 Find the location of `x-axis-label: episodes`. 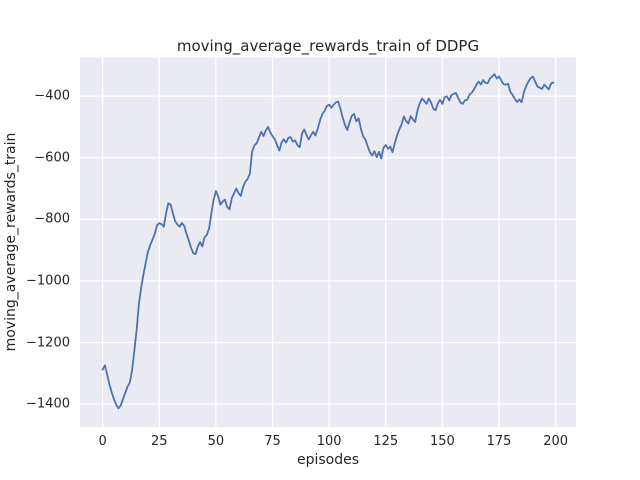

x-axis-label: episodes is located at coordinates (328, 460).